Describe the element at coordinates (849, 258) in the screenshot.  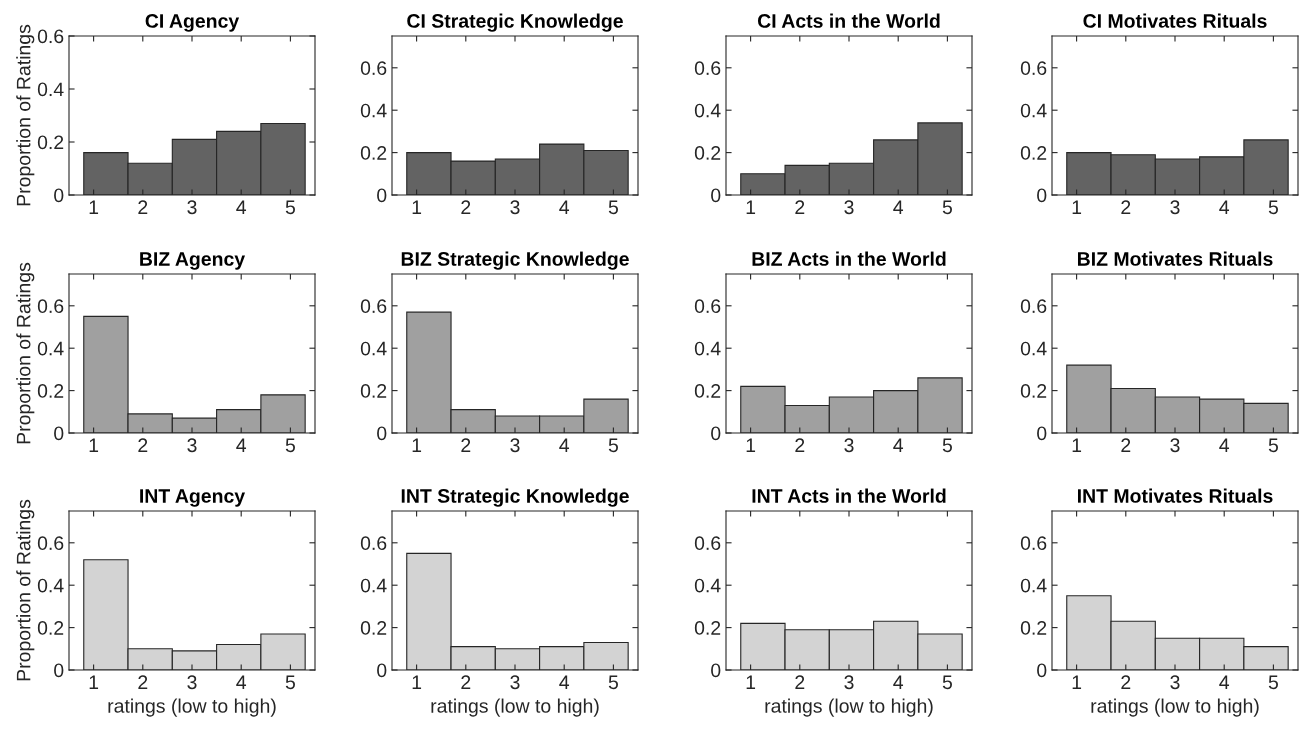
I see `chart-title: BIZ Acts in the World` at that location.